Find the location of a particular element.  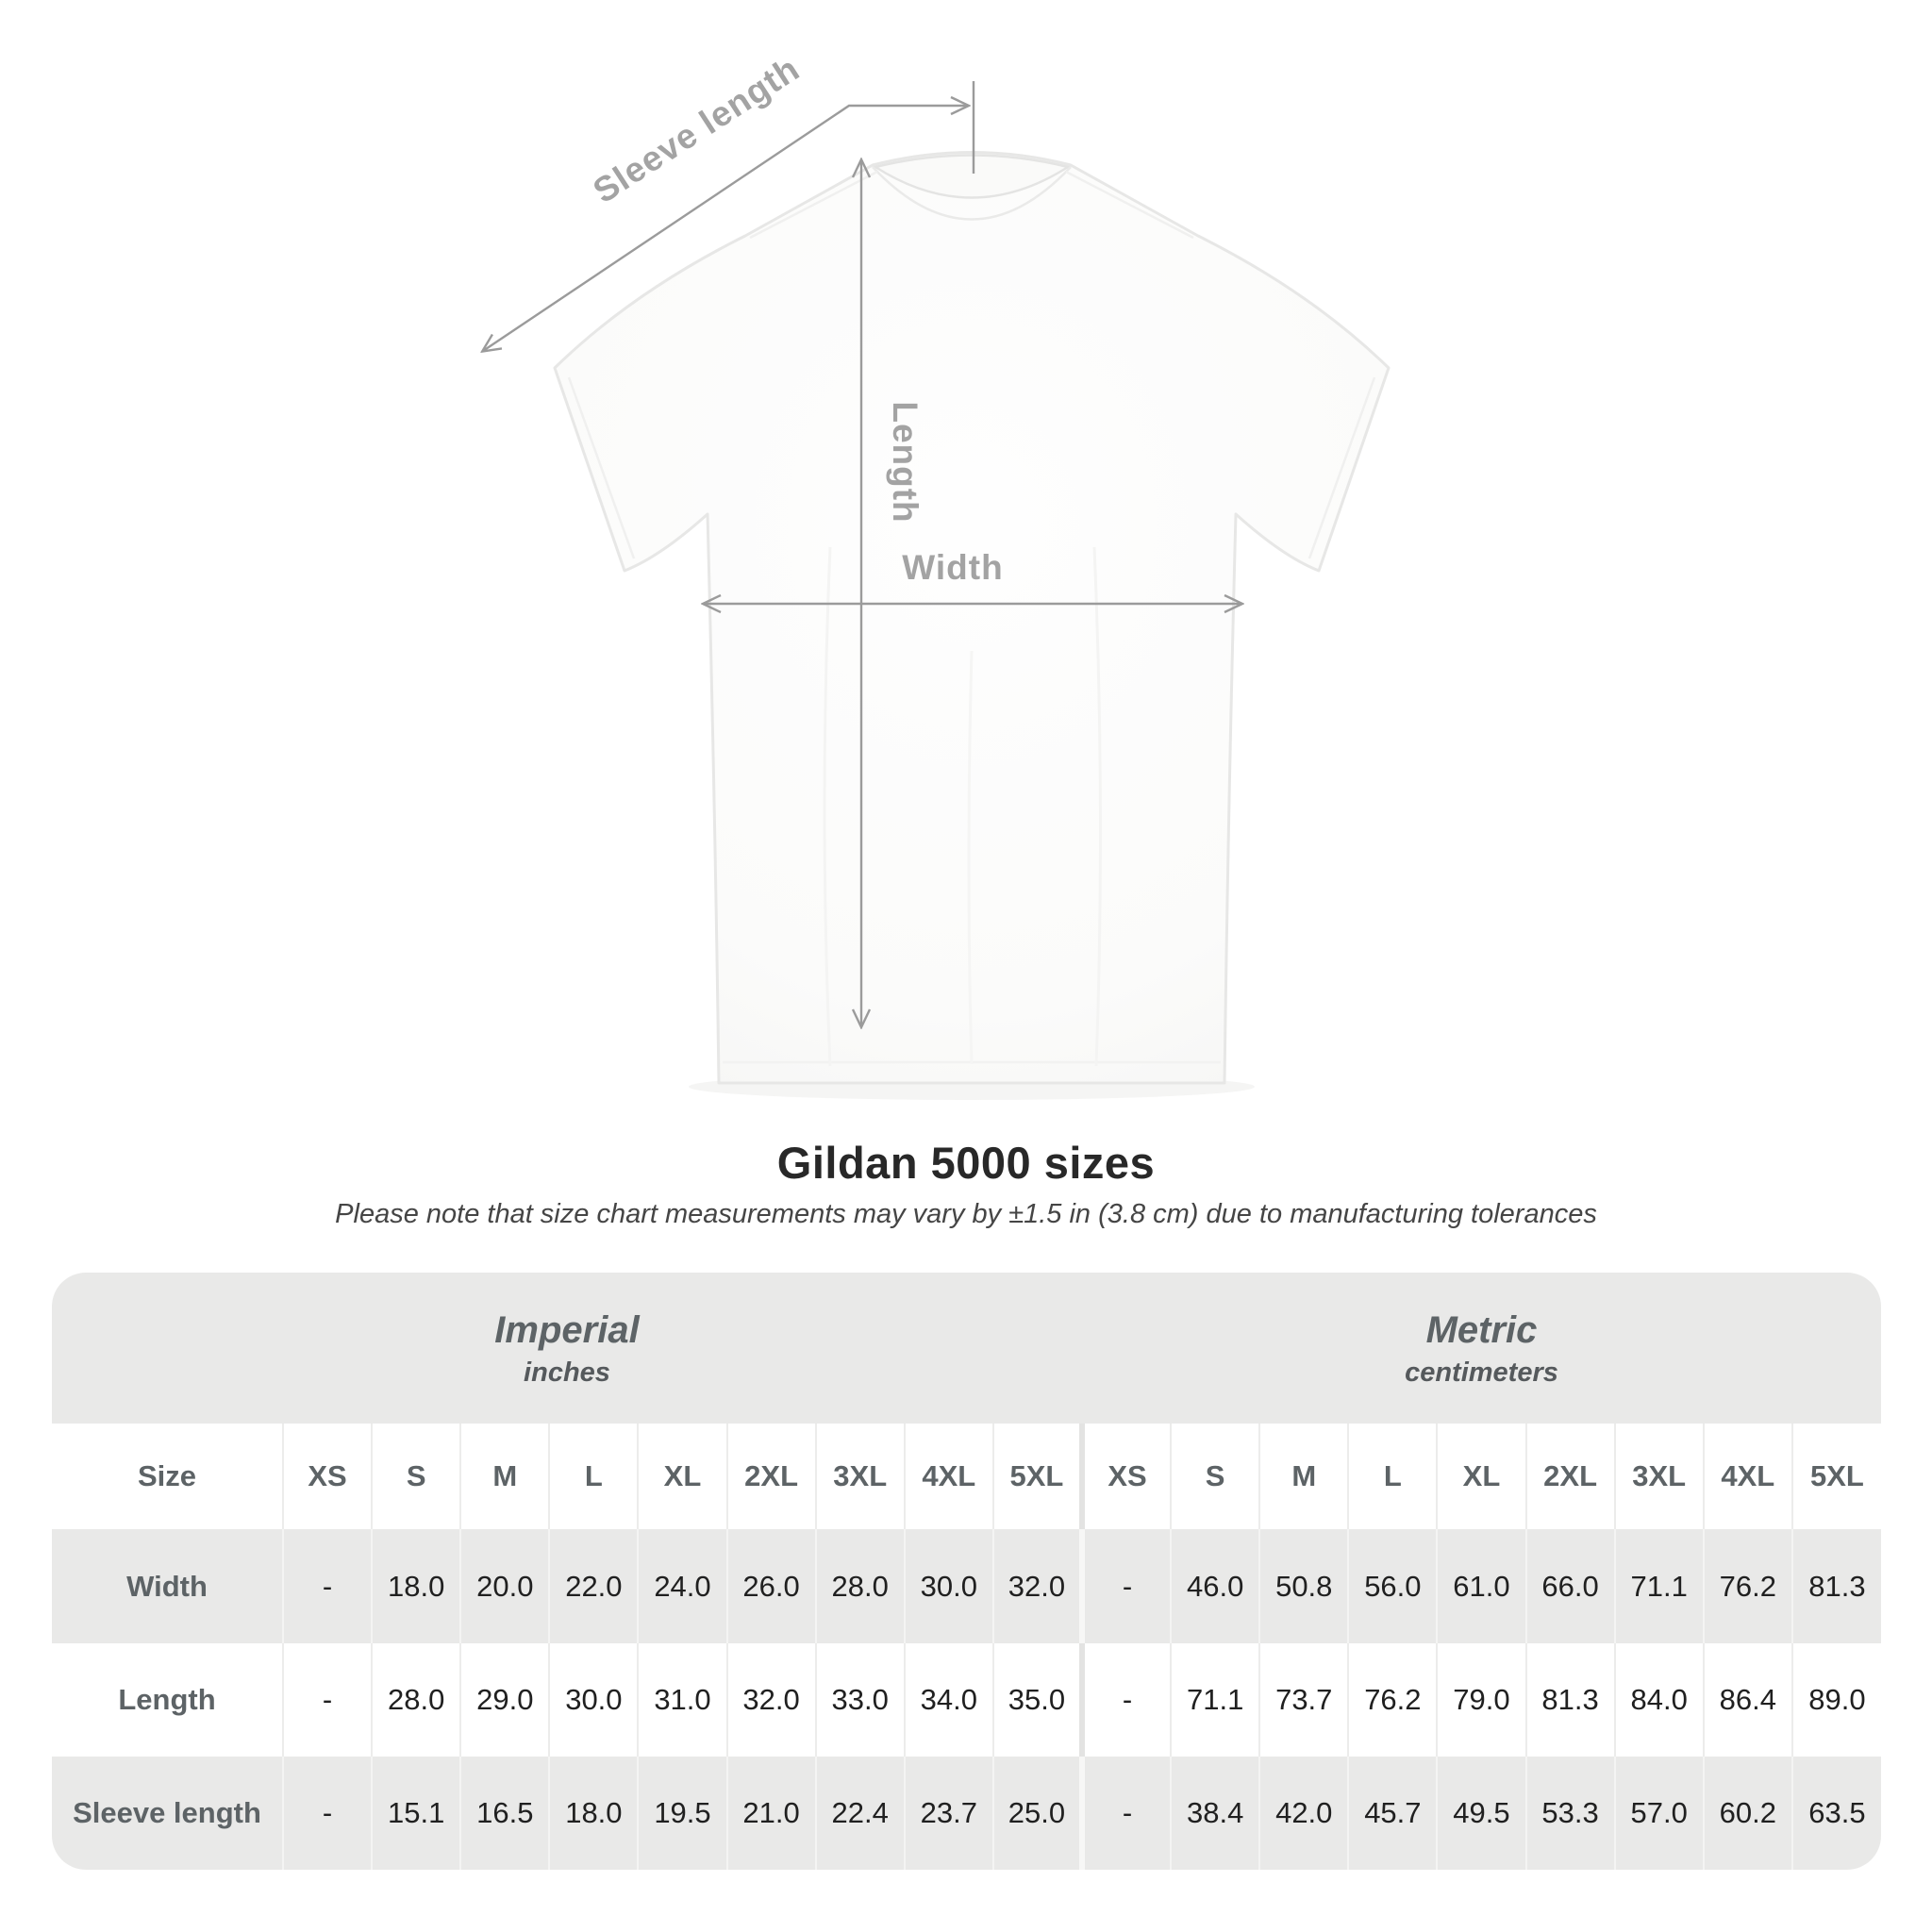

size-header-imperial-s: S is located at coordinates (416, 1477).